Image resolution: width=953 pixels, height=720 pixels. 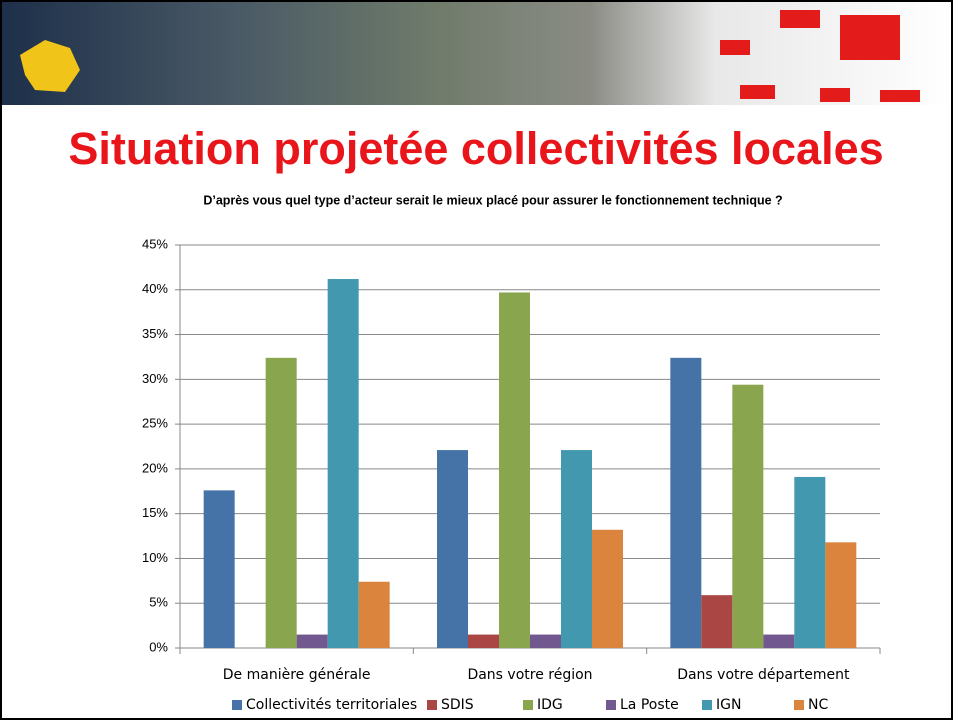 What do you see at coordinates (158, 602) in the screenshot?
I see `y-tick-label: 5%` at bounding box center [158, 602].